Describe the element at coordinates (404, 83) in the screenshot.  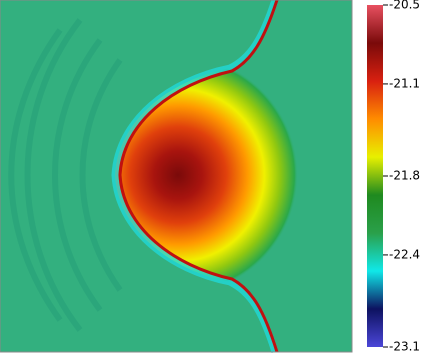
I see `colorbar-tick-label: -21.1` at that location.